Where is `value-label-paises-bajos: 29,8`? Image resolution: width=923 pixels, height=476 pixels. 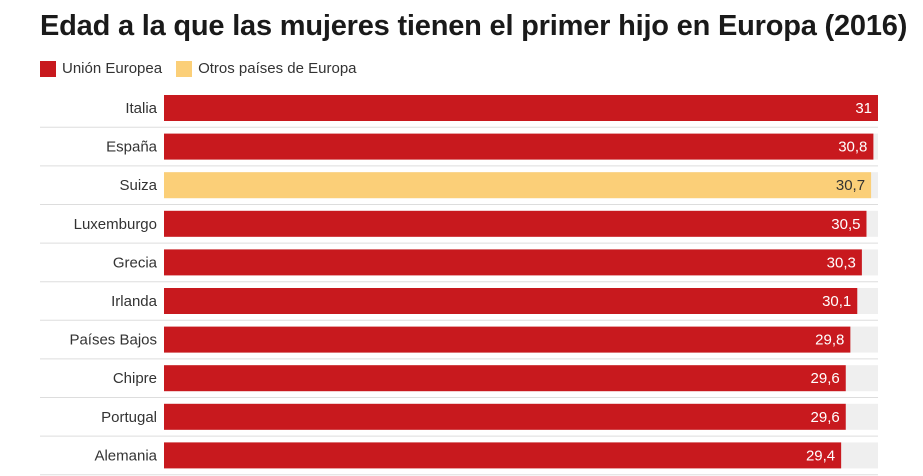
value-label-paises-bajos: 29,8 is located at coordinates (829, 340).